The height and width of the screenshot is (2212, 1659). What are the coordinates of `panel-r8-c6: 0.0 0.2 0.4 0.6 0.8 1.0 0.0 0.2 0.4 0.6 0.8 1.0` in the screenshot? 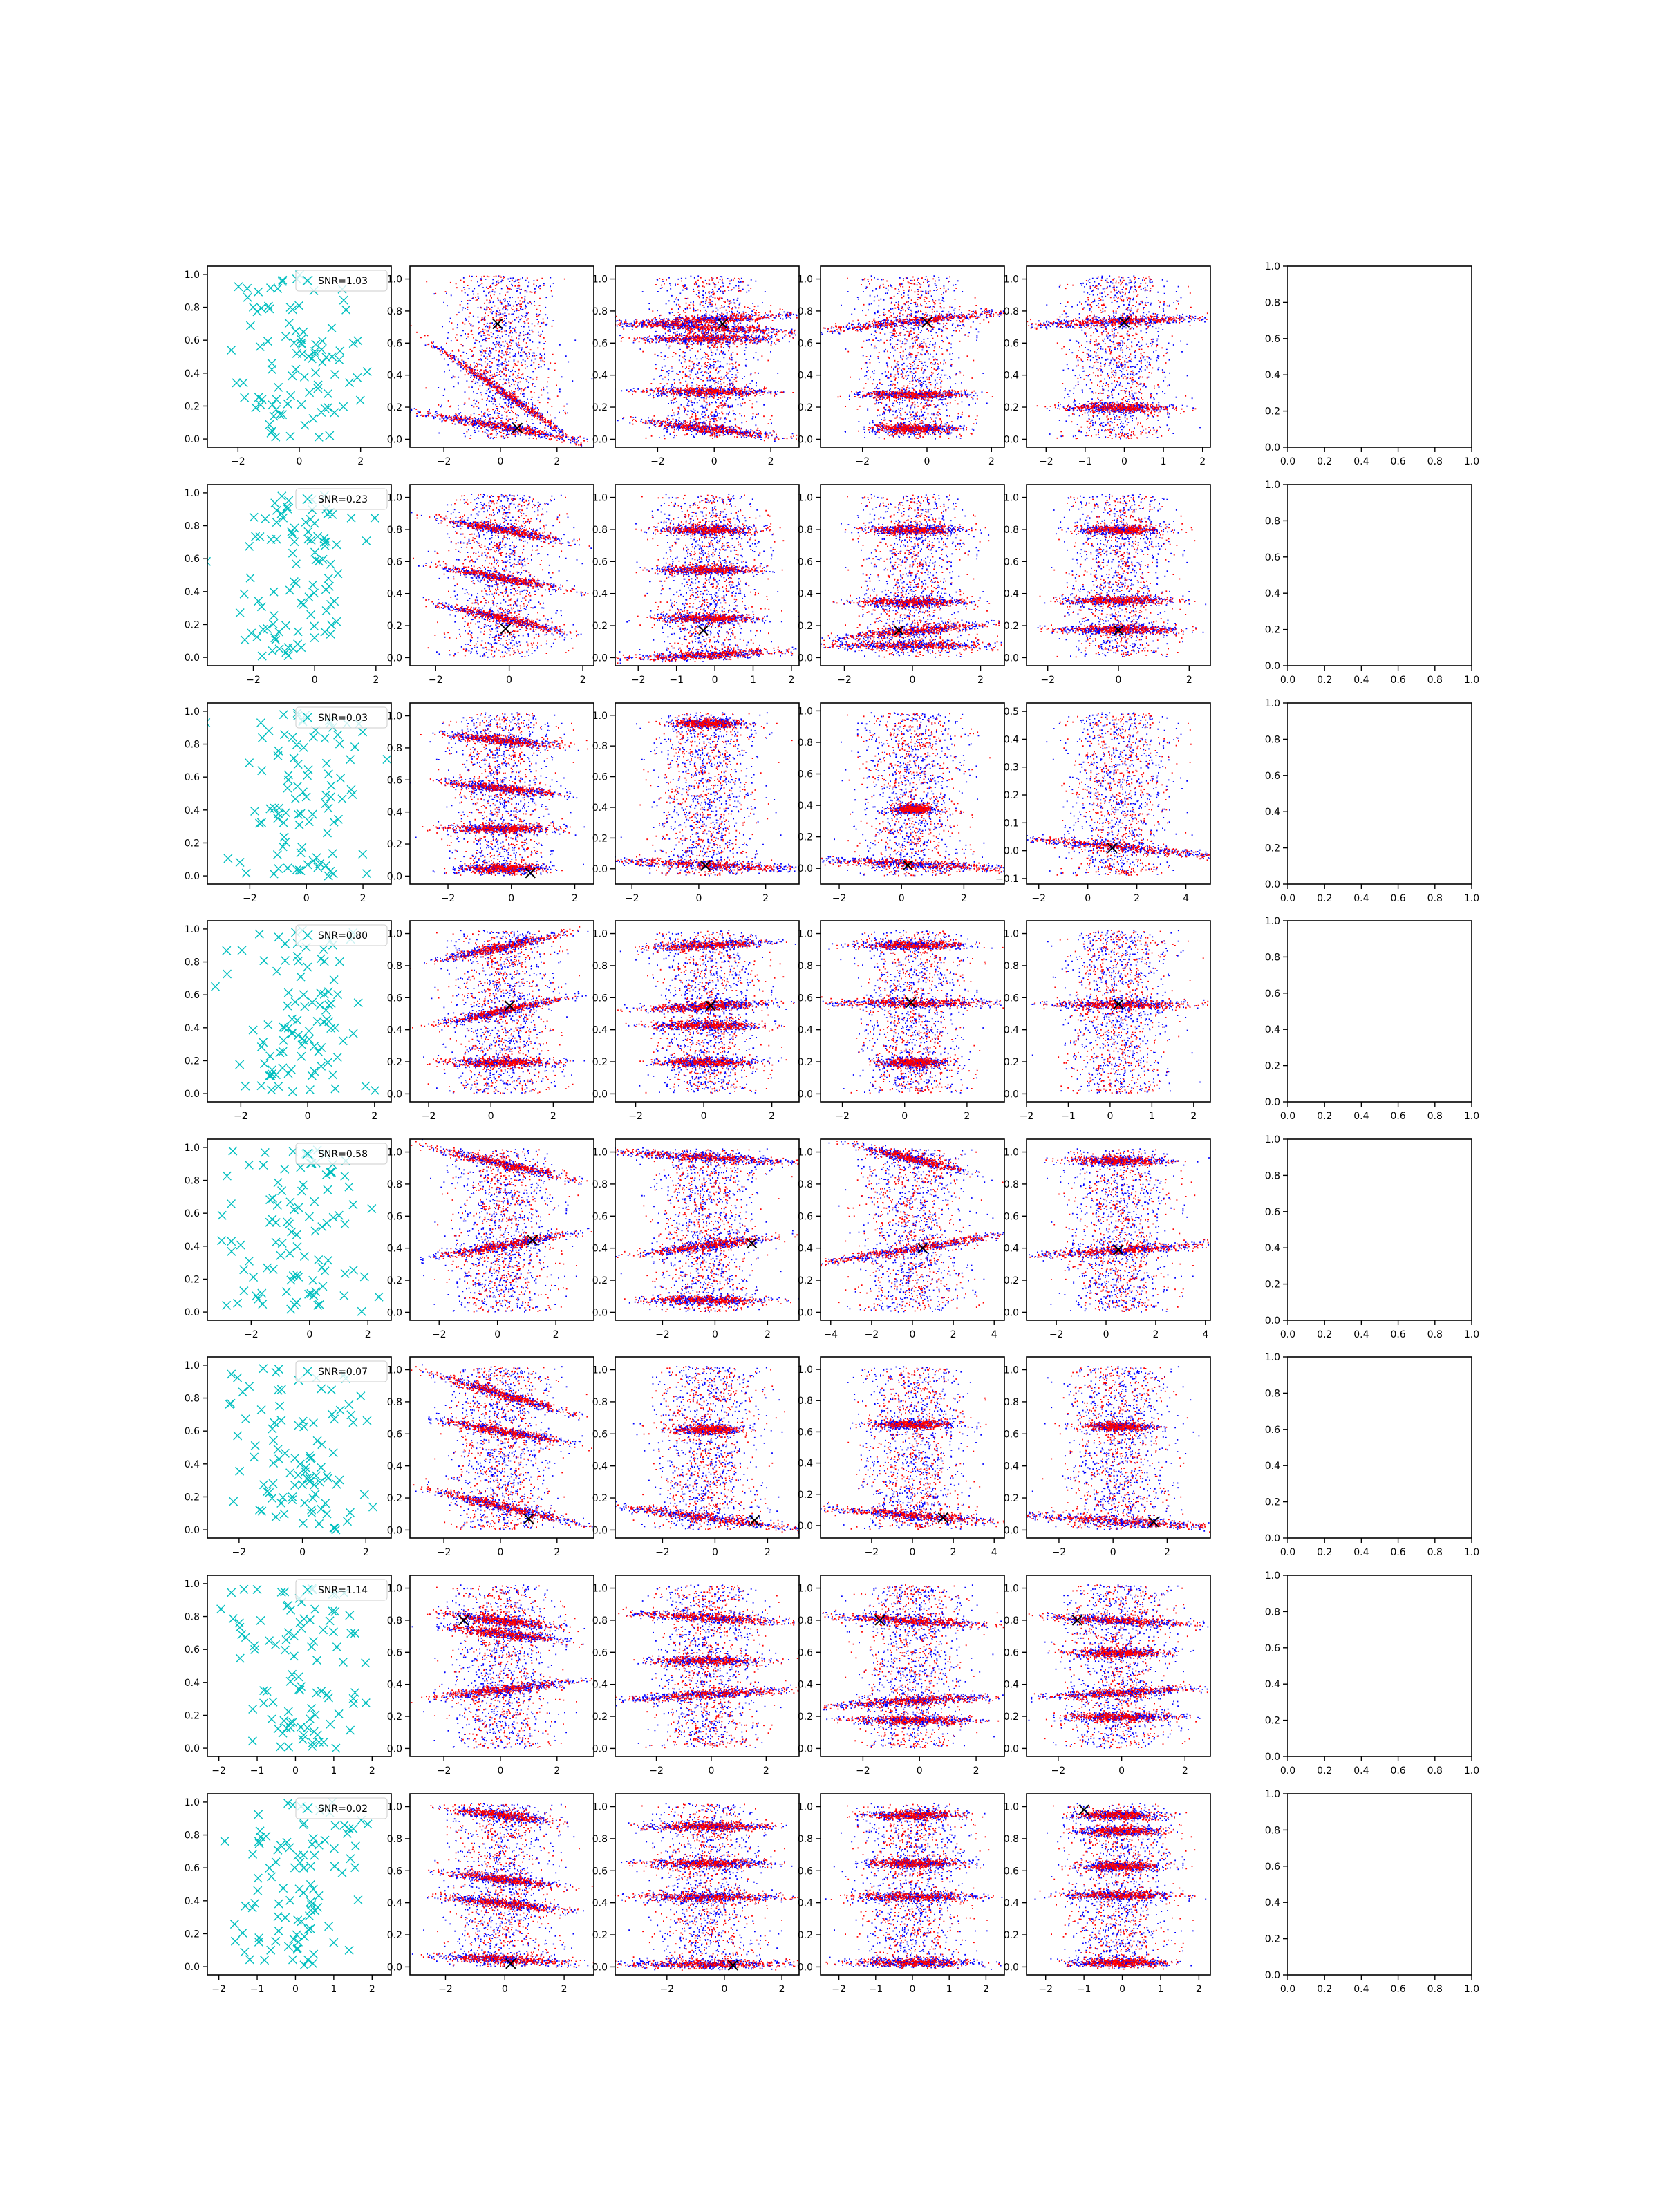 It's located at (1372, 1892).